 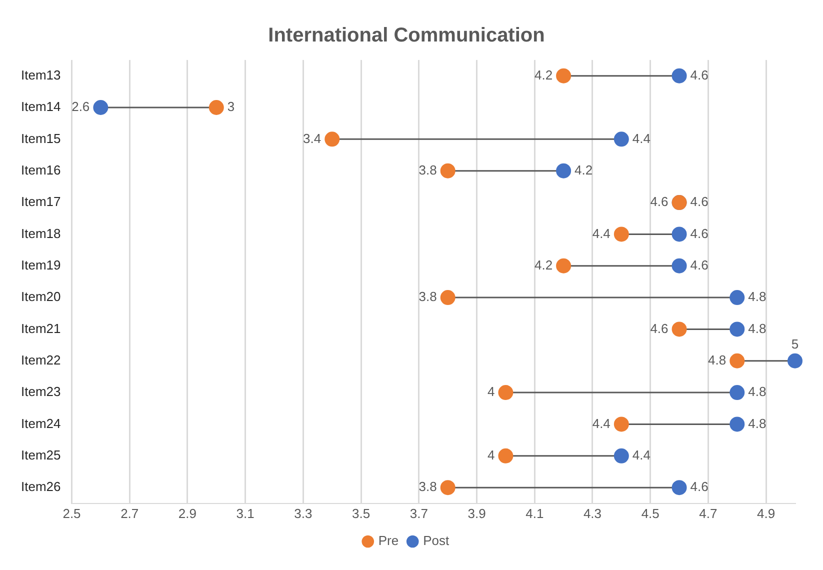 What do you see at coordinates (40, 202) in the screenshot?
I see `y-tick-label: Item17` at bounding box center [40, 202].